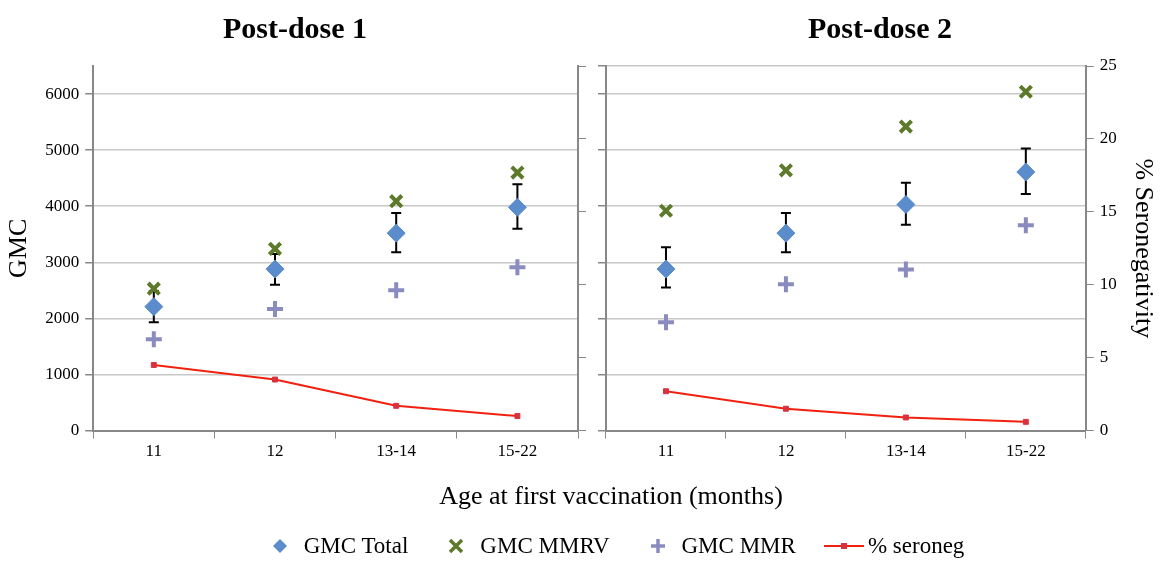 The image size is (1162, 581). Describe the element at coordinates (62, 317) in the screenshot. I see `y-tick-label: 2000` at that location.